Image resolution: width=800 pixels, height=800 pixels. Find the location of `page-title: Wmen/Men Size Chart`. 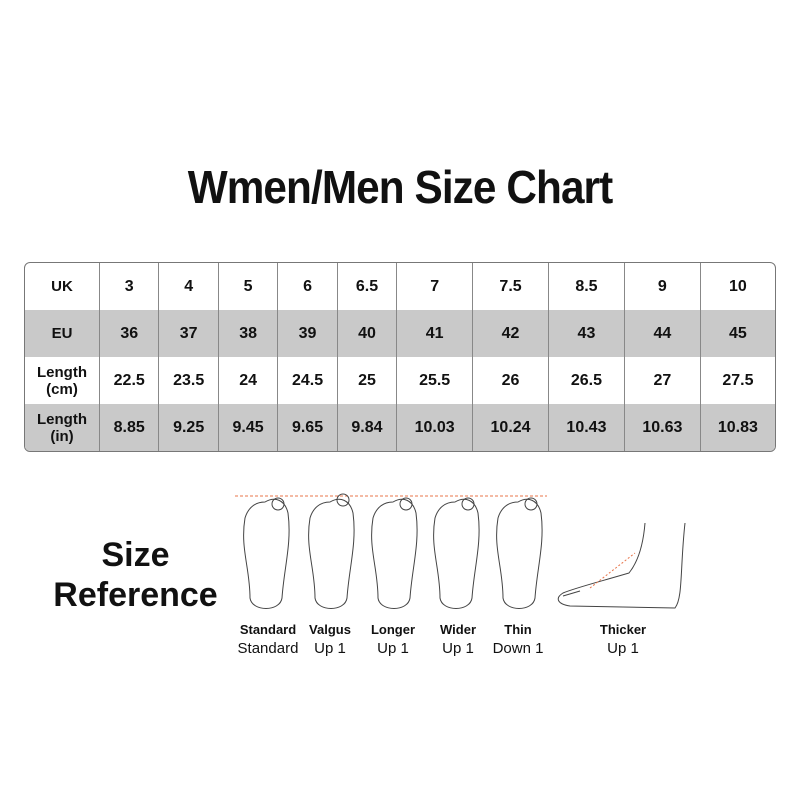

page-title: Wmen/Men Size Chart is located at coordinates (400, 187).